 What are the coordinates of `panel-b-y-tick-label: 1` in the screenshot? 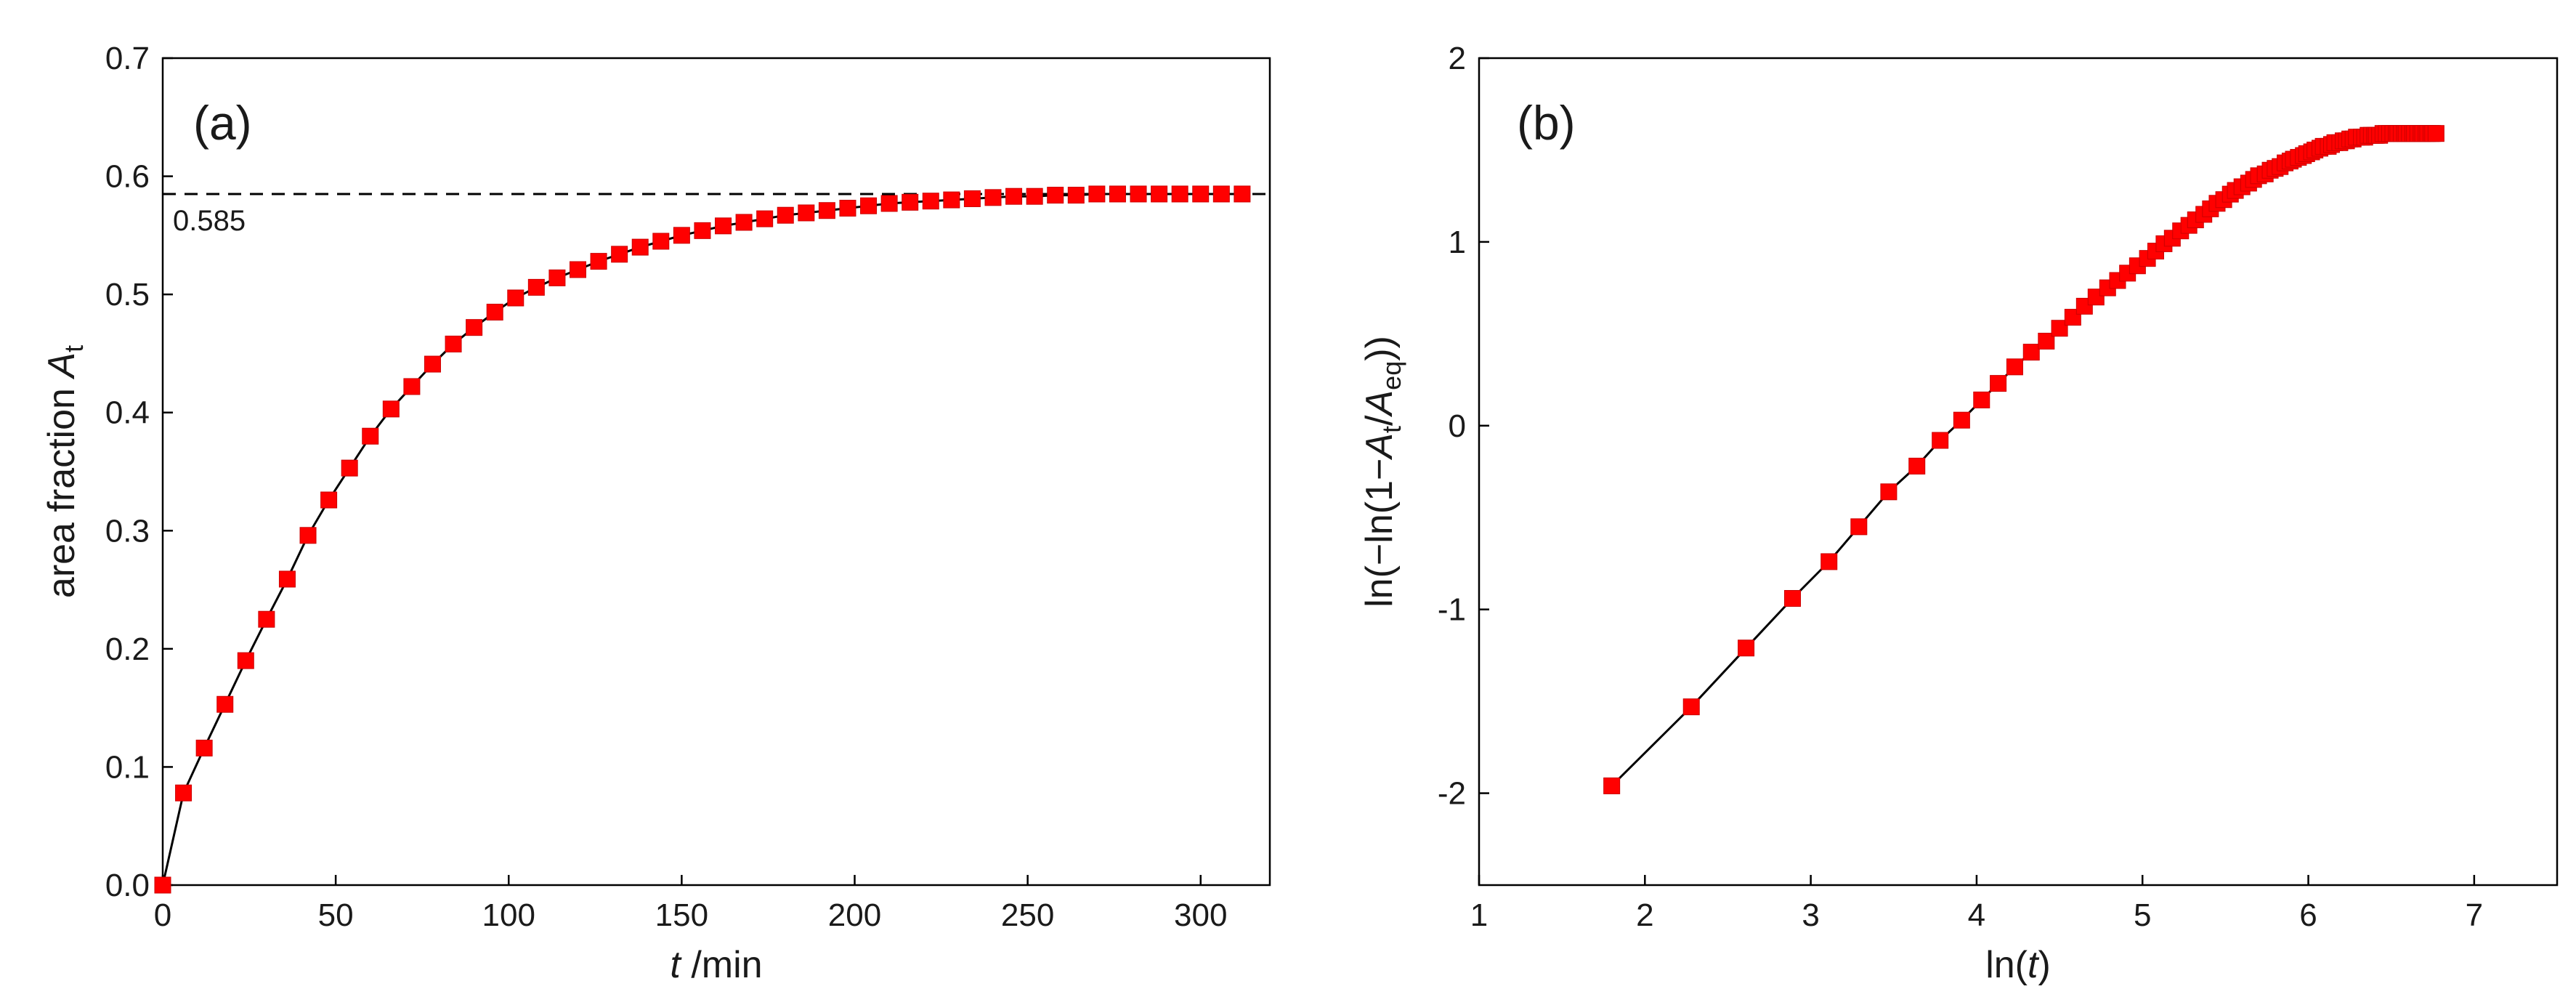 It's located at (1457, 242).